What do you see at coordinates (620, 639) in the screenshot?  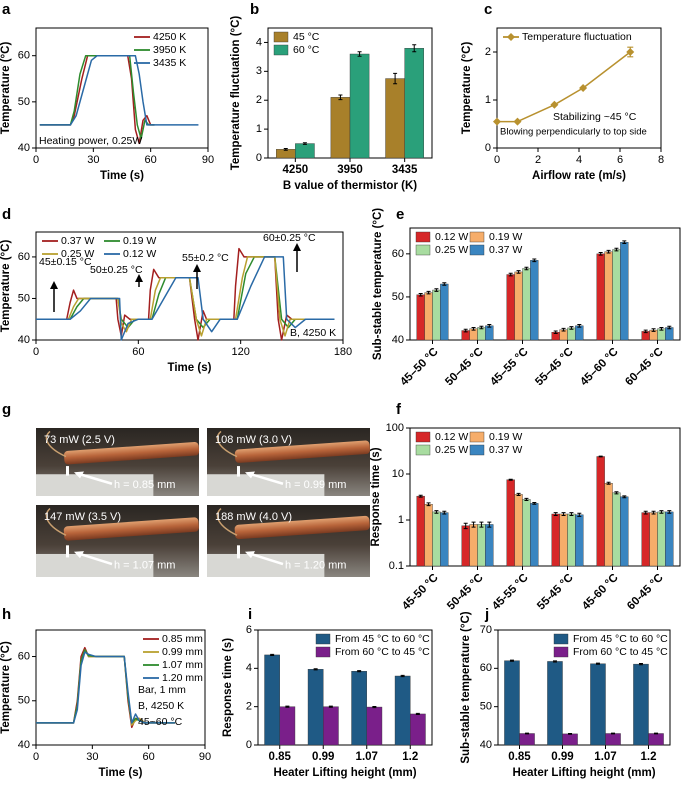 I see `legend-label: From 45 °C to 60 °C` at bounding box center [620, 639].